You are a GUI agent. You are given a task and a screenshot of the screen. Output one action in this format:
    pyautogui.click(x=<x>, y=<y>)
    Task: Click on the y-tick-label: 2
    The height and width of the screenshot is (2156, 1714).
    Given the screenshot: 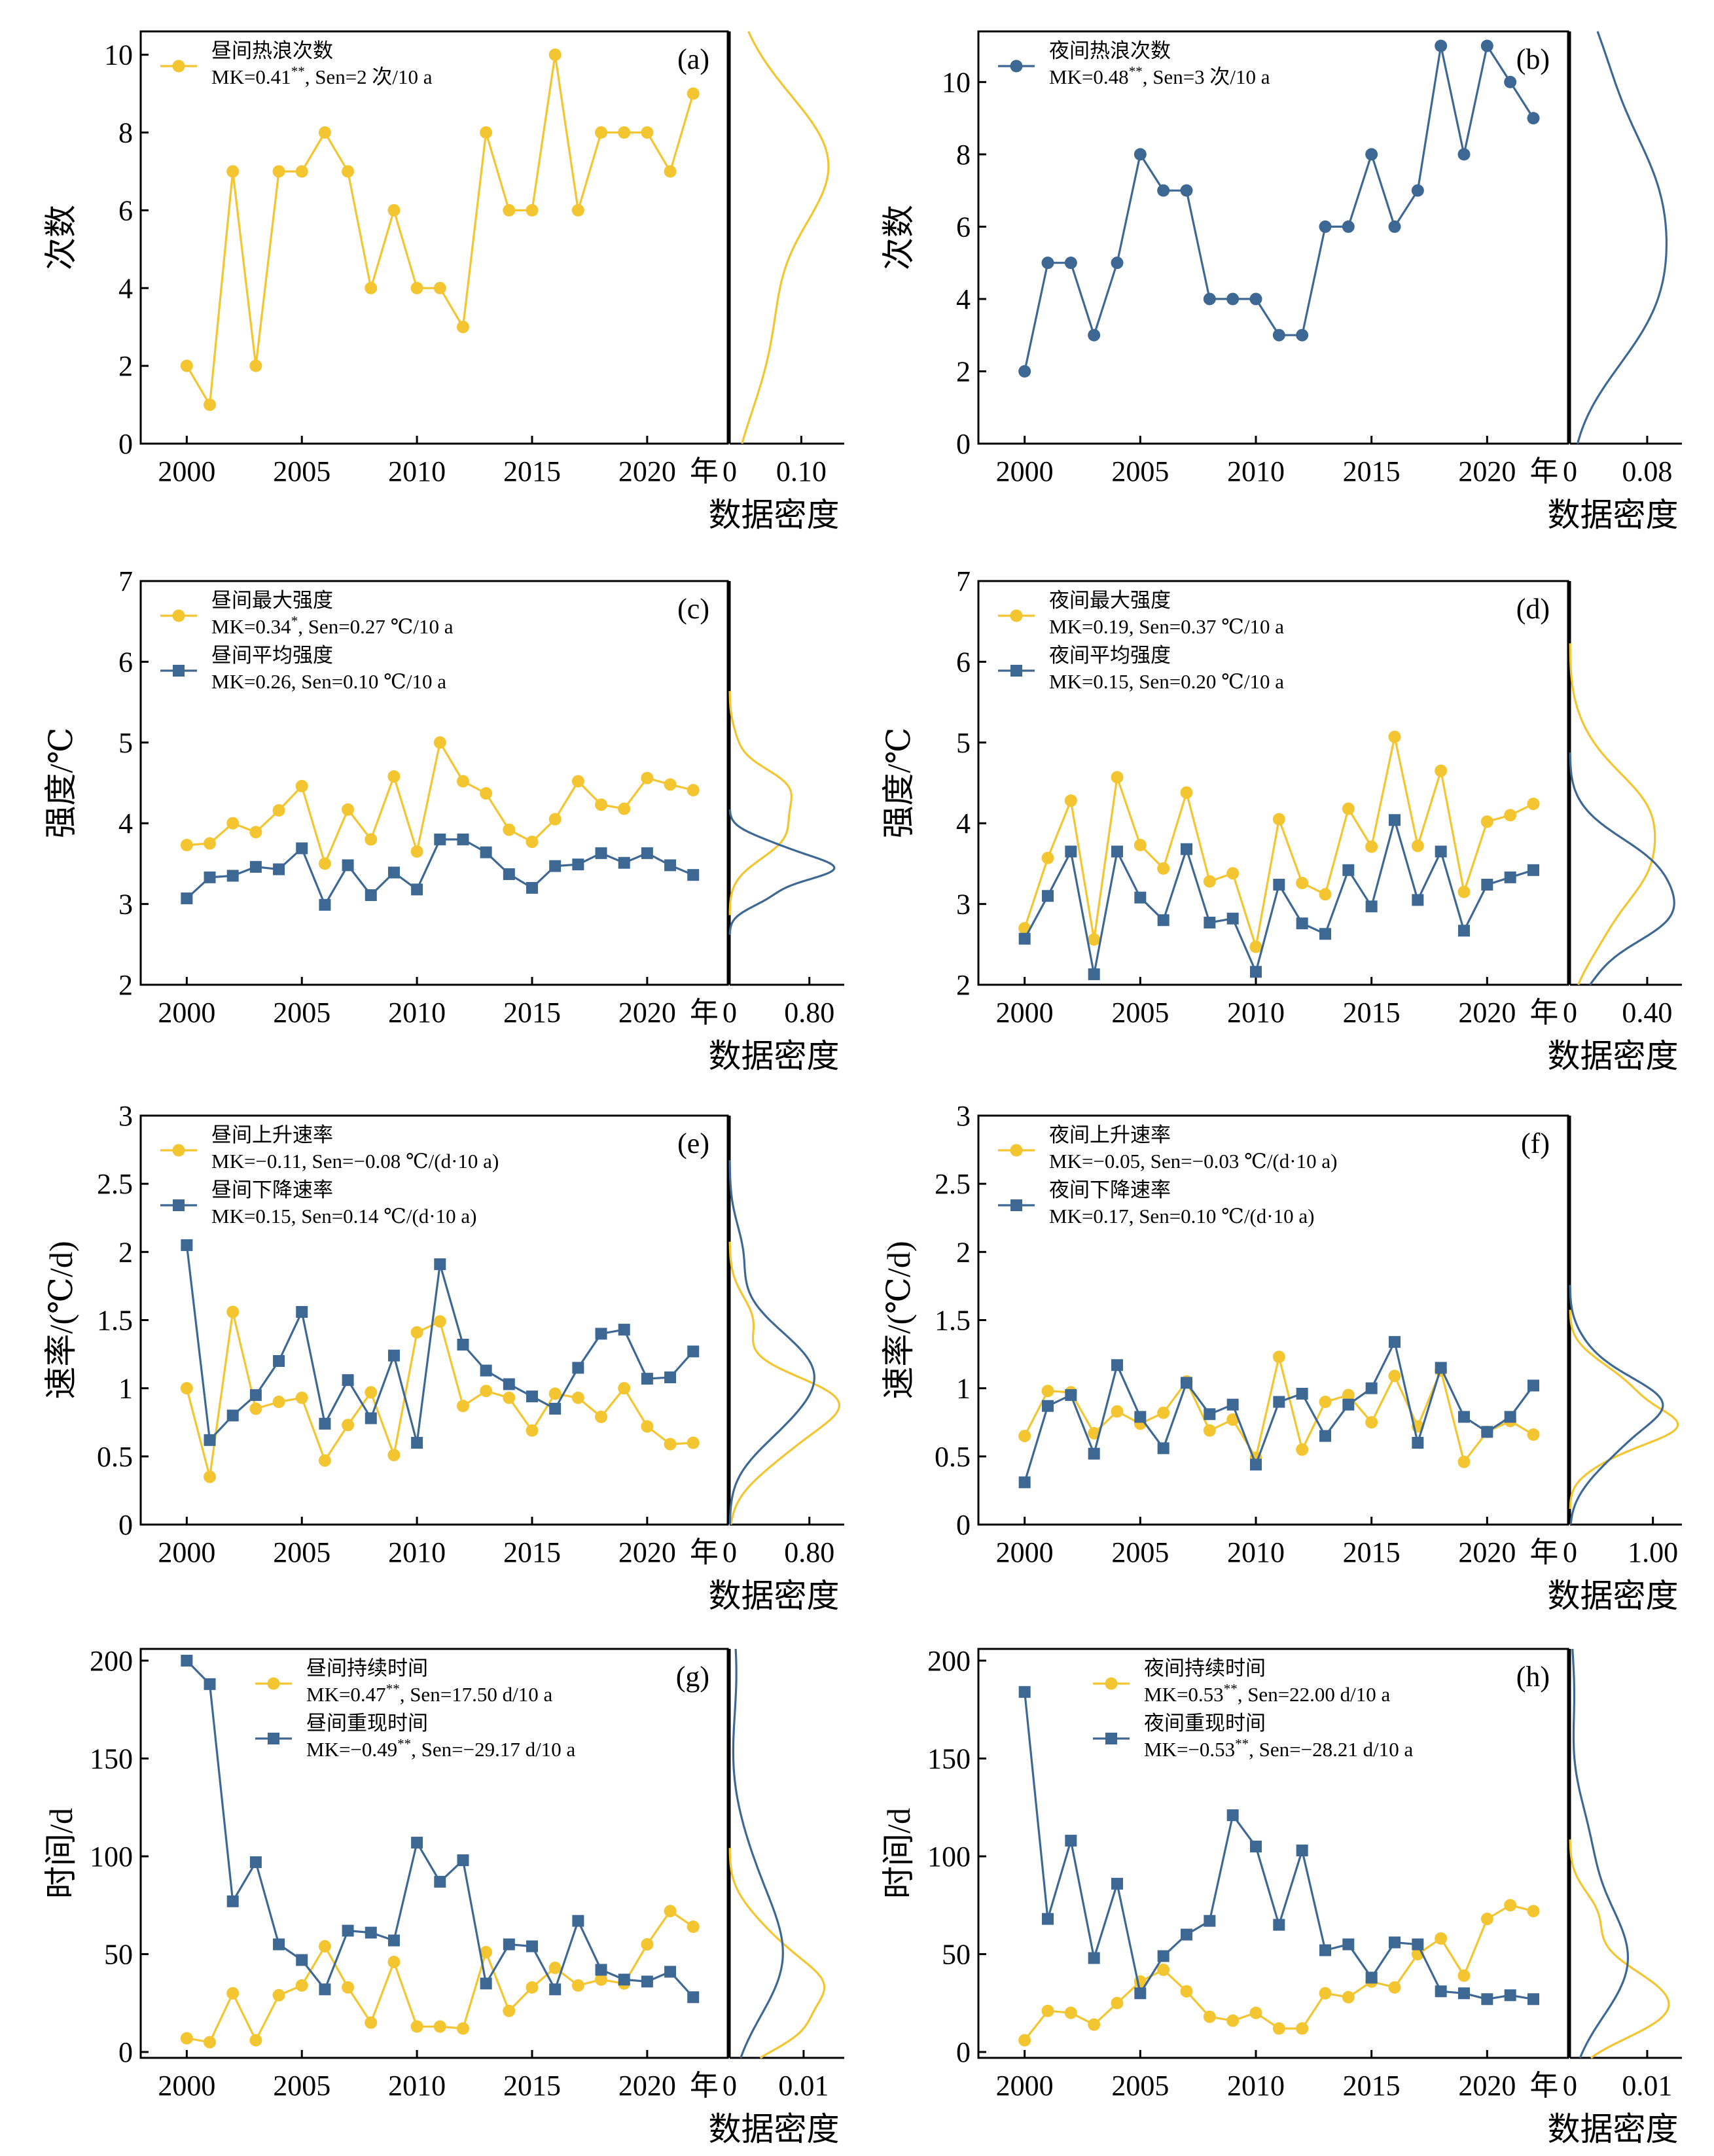 What is the action you would take?
    pyautogui.click(x=963, y=985)
    